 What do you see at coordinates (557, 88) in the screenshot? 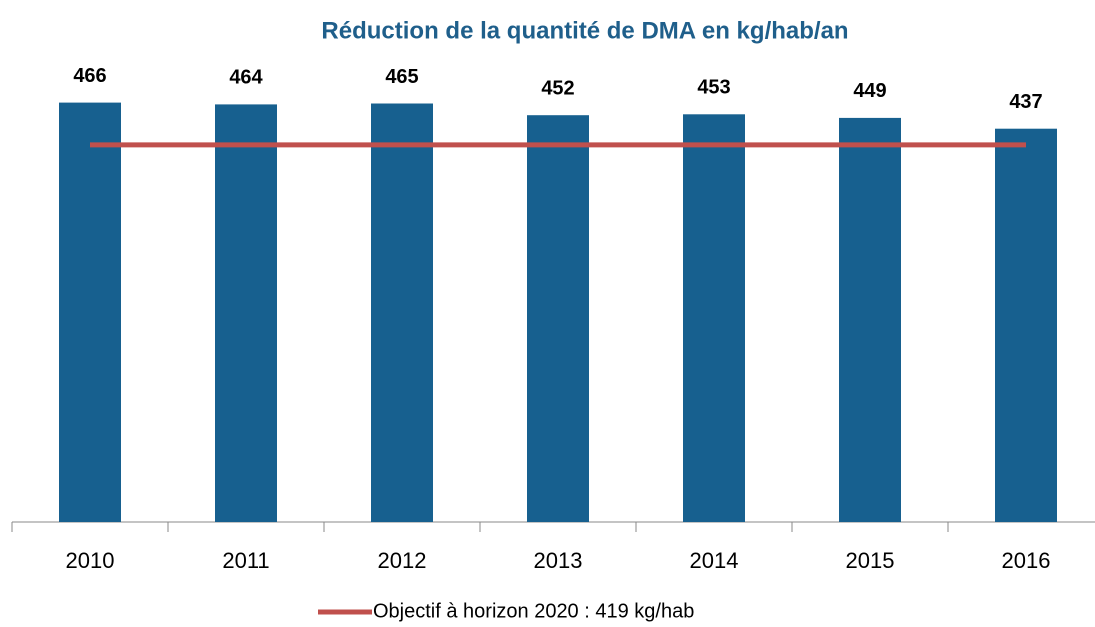
I see `data-label: 452` at bounding box center [557, 88].